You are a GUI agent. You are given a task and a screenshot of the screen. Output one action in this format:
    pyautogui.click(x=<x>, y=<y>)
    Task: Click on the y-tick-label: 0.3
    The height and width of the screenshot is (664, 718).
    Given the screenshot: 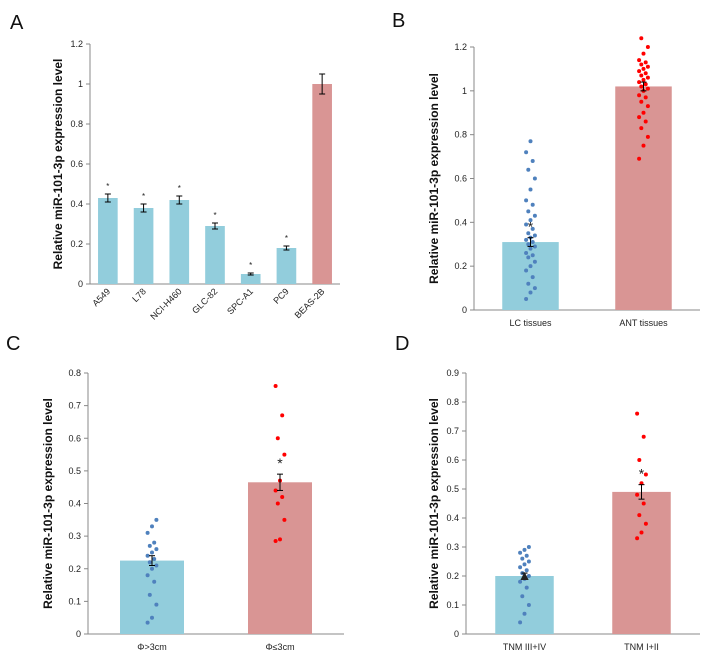 What is the action you would take?
    pyautogui.click(x=452, y=547)
    